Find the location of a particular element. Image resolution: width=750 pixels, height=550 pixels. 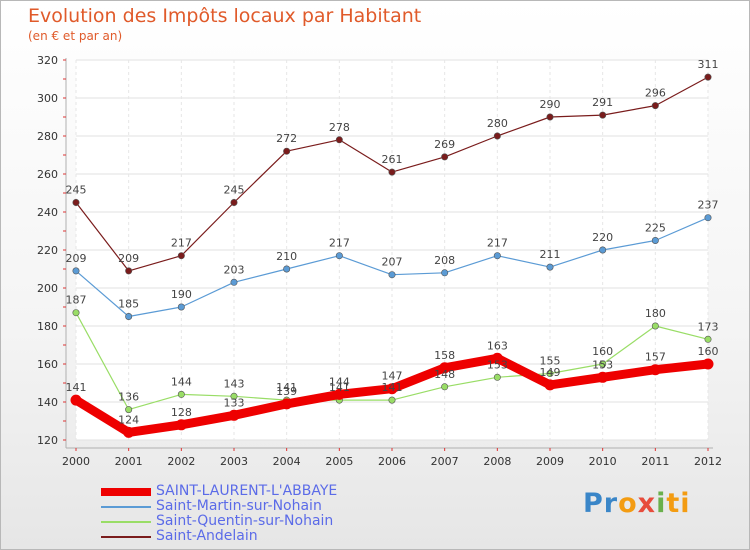

x-tick-label: 2000 is located at coordinates (76, 461).